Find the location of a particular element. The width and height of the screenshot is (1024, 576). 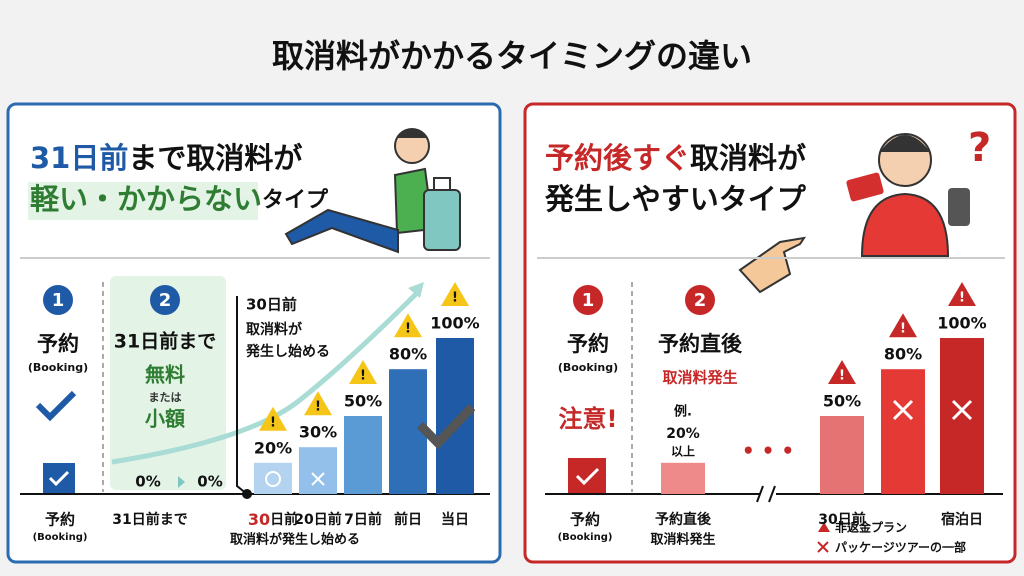

left-heading: 軽い・かからないタイプ is located at coordinates (179, 199).